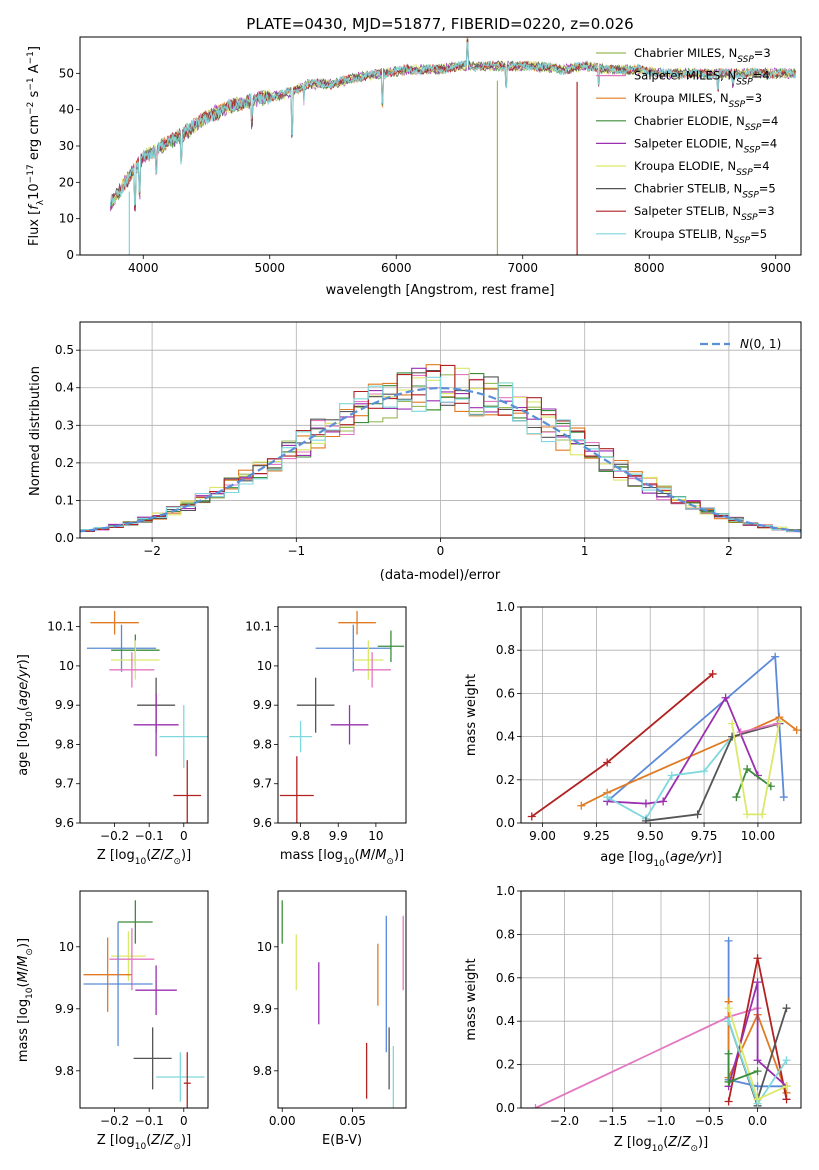 Image resolution: width=819 pixels, height=1170 pixels. I want to click on x-tick-label: 10.00, so click(758, 836).